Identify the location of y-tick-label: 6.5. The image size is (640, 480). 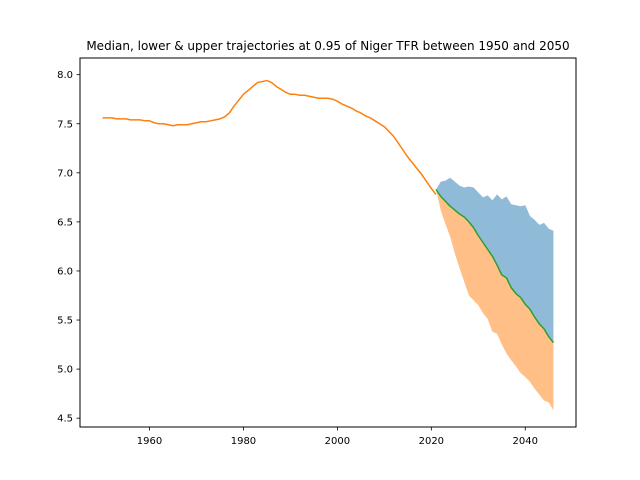
(65, 222).